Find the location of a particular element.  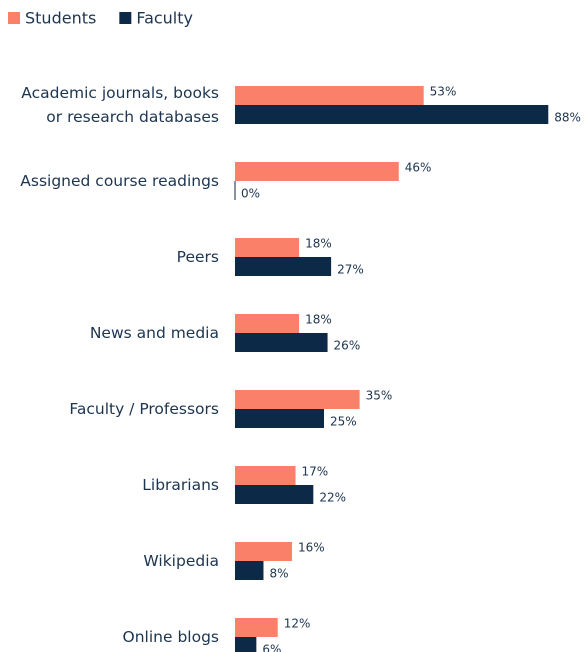

value-label: 12% is located at coordinates (297, 624).